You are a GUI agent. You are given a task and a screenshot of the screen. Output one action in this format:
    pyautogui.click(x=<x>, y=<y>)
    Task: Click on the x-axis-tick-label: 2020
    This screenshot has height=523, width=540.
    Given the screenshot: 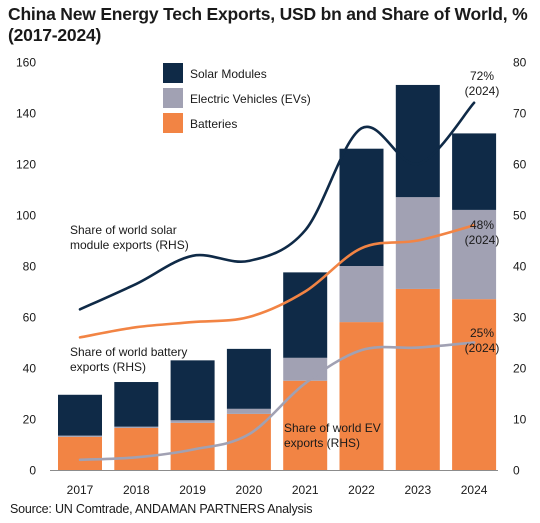 What is the action you would take?
    pyautogui.click(x=249, y=490)
    